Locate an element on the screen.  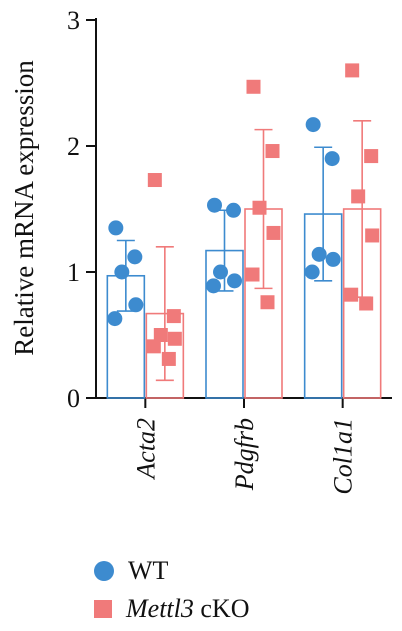
legend-cko-marker is located at coordinates (103, 609).